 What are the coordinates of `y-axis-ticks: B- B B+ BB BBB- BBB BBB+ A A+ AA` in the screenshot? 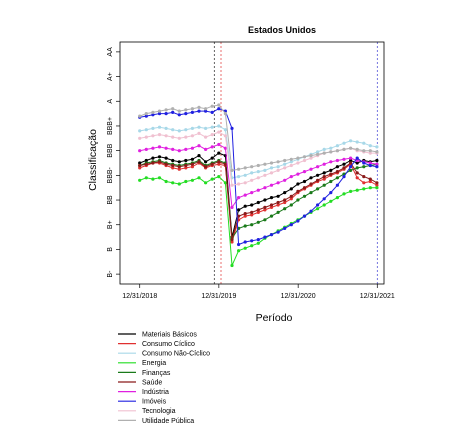 It's located at (113, 162).